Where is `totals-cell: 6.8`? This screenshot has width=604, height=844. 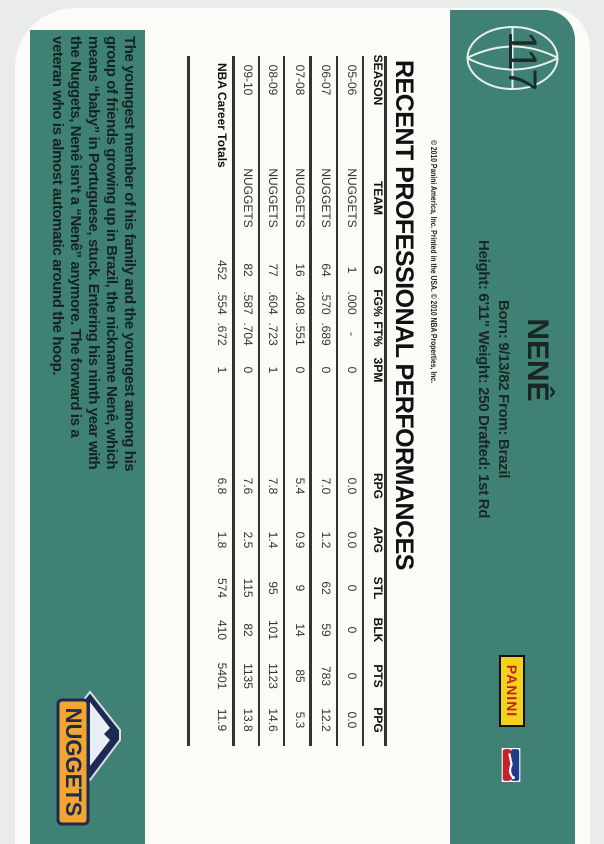
totals-cell: 6.8 is located at coordinates (222, 486).